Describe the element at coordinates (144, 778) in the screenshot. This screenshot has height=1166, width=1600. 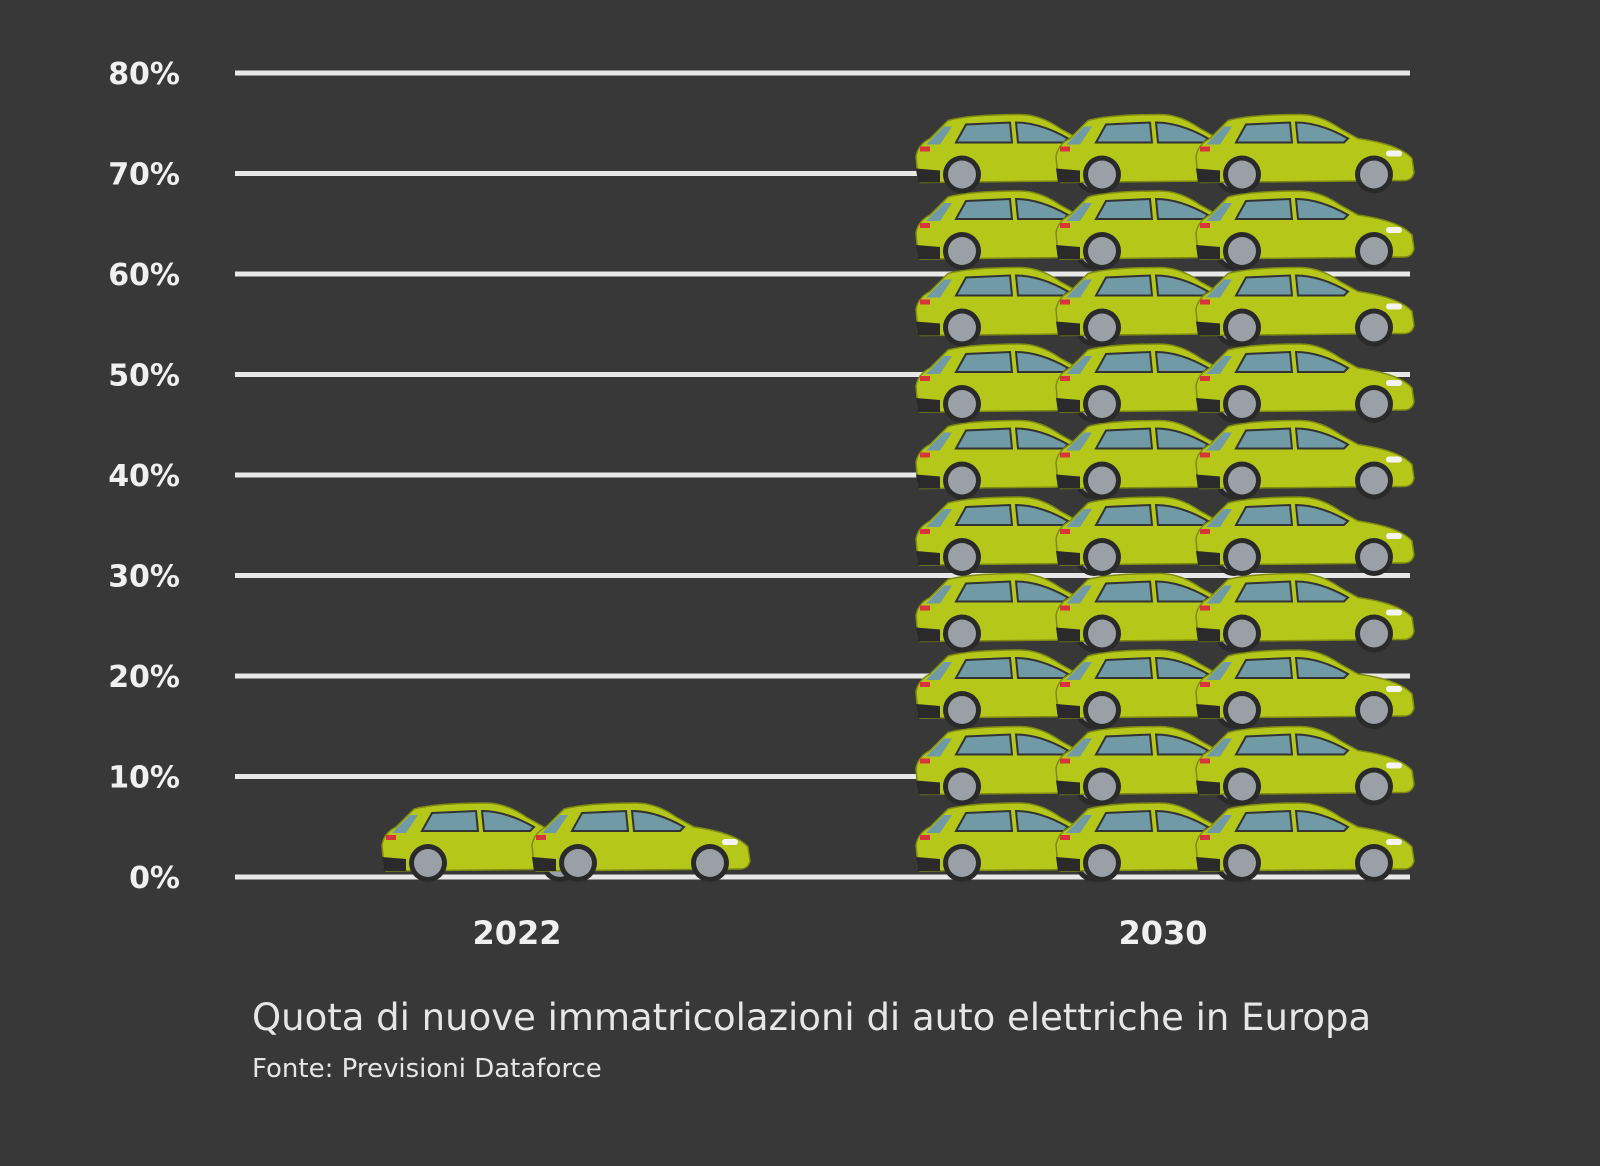
I see `y-tick-label: 10%` at that location.